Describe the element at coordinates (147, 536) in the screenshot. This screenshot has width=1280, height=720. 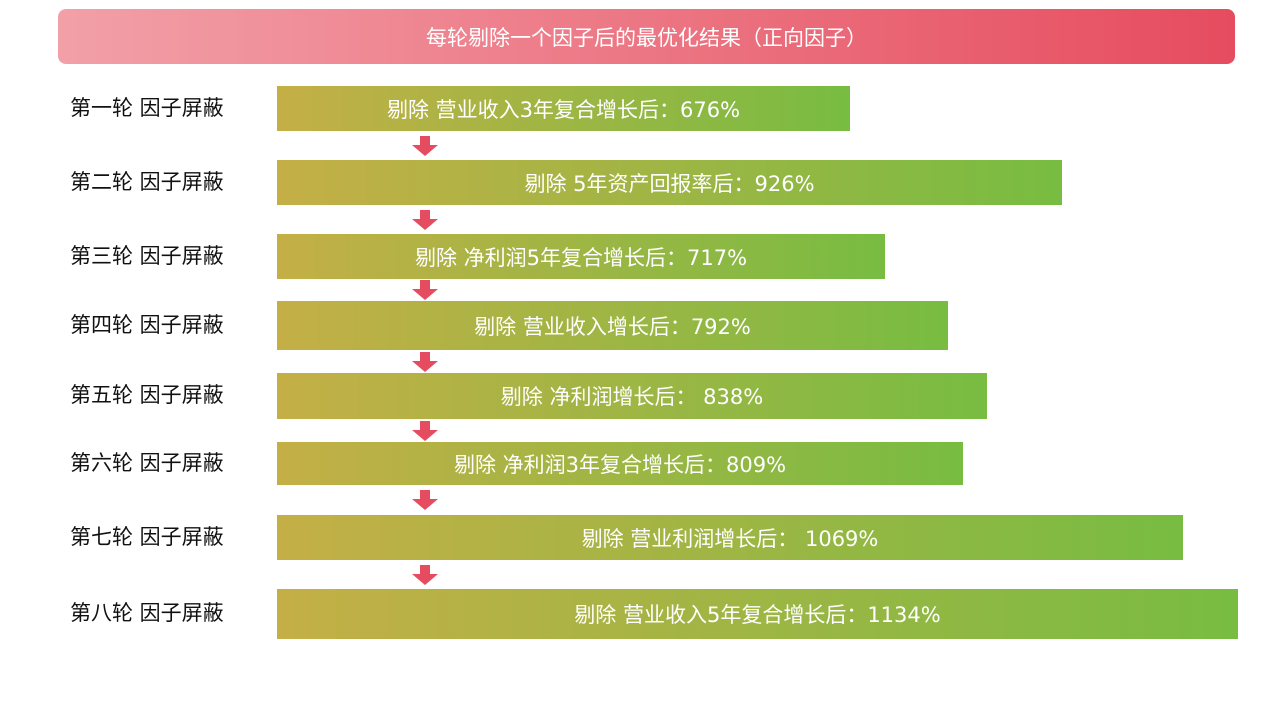
I see `round-label: 第七轮 因子屏蔽` at that location.